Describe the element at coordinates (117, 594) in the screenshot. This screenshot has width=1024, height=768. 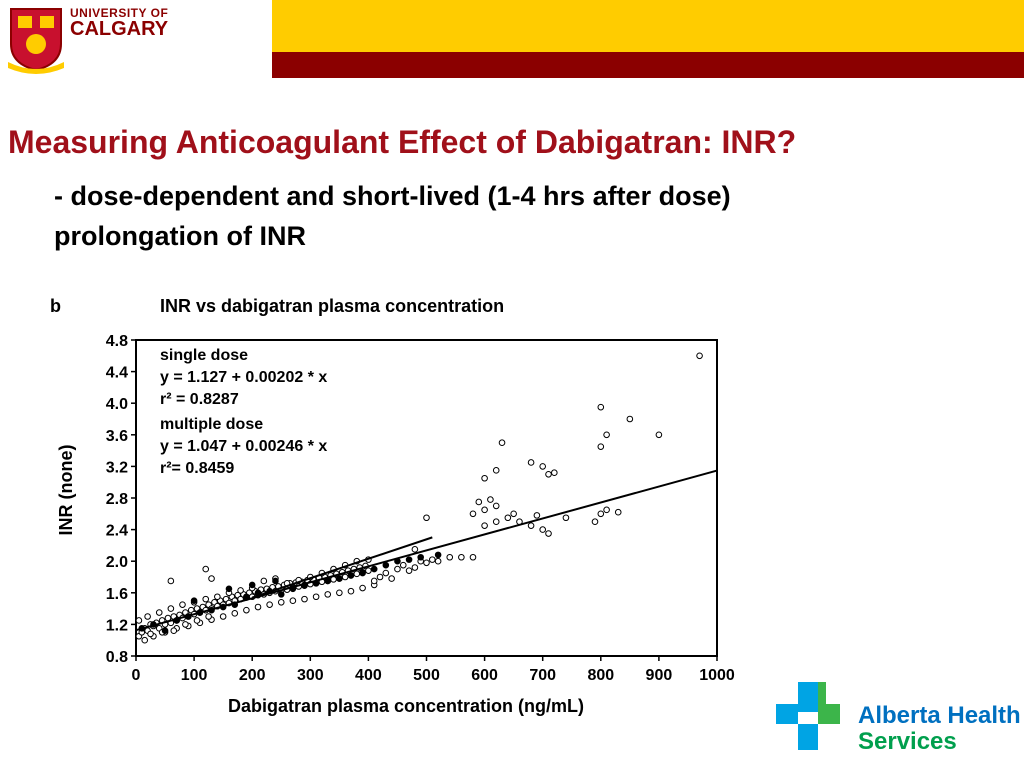
I see `y-tick-label: 1.6` at that location.